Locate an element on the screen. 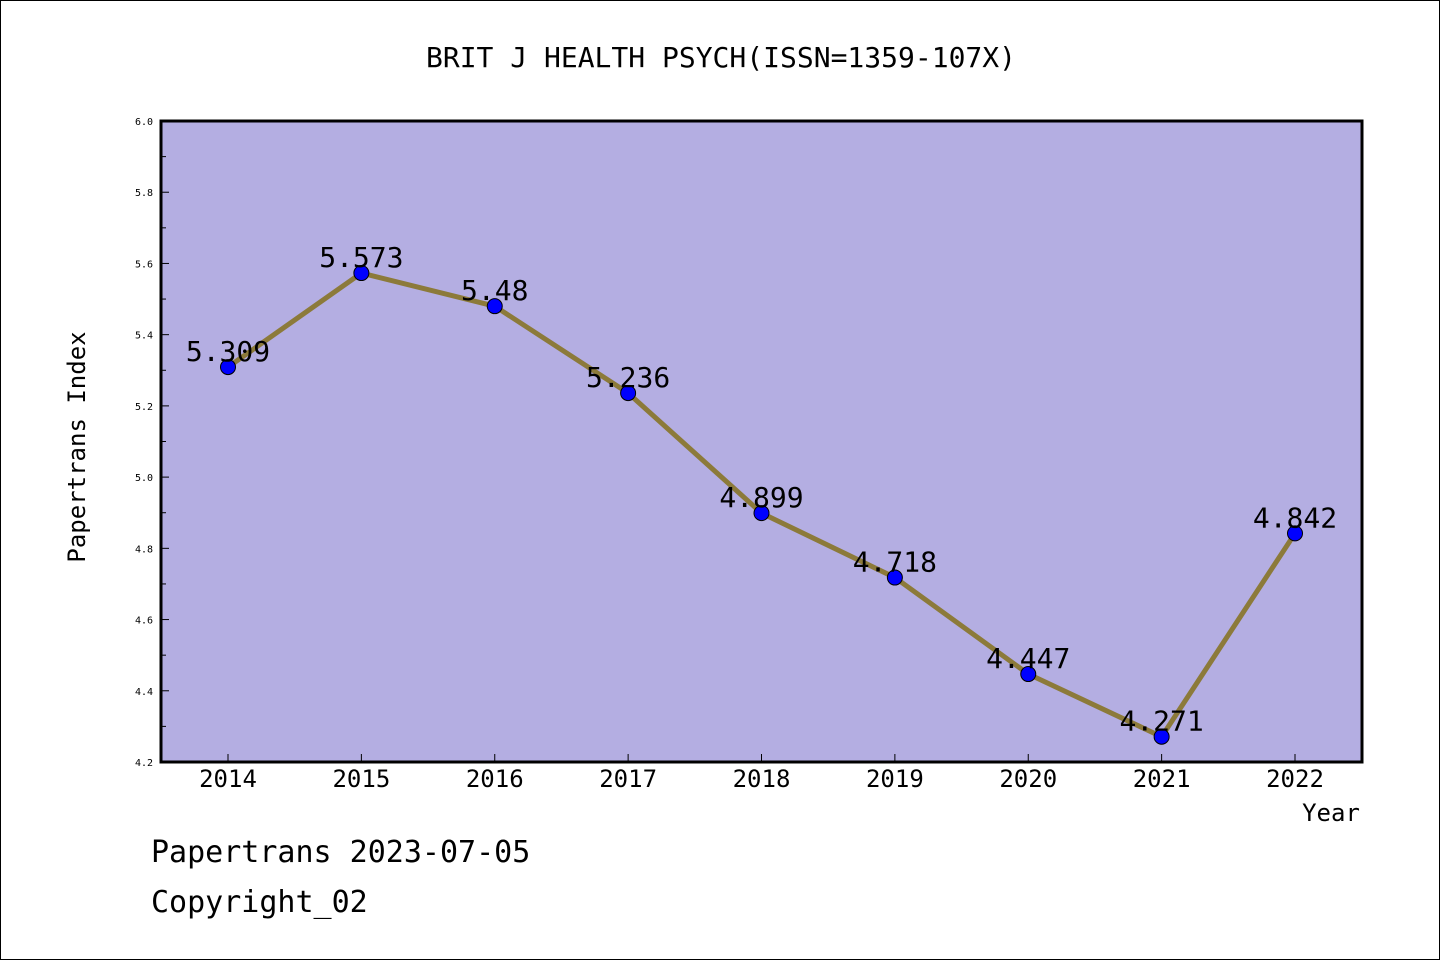 The height and width of the screenshot is (961, 1440). x-tick-label: 2018 is located at coordinates (762, 779).